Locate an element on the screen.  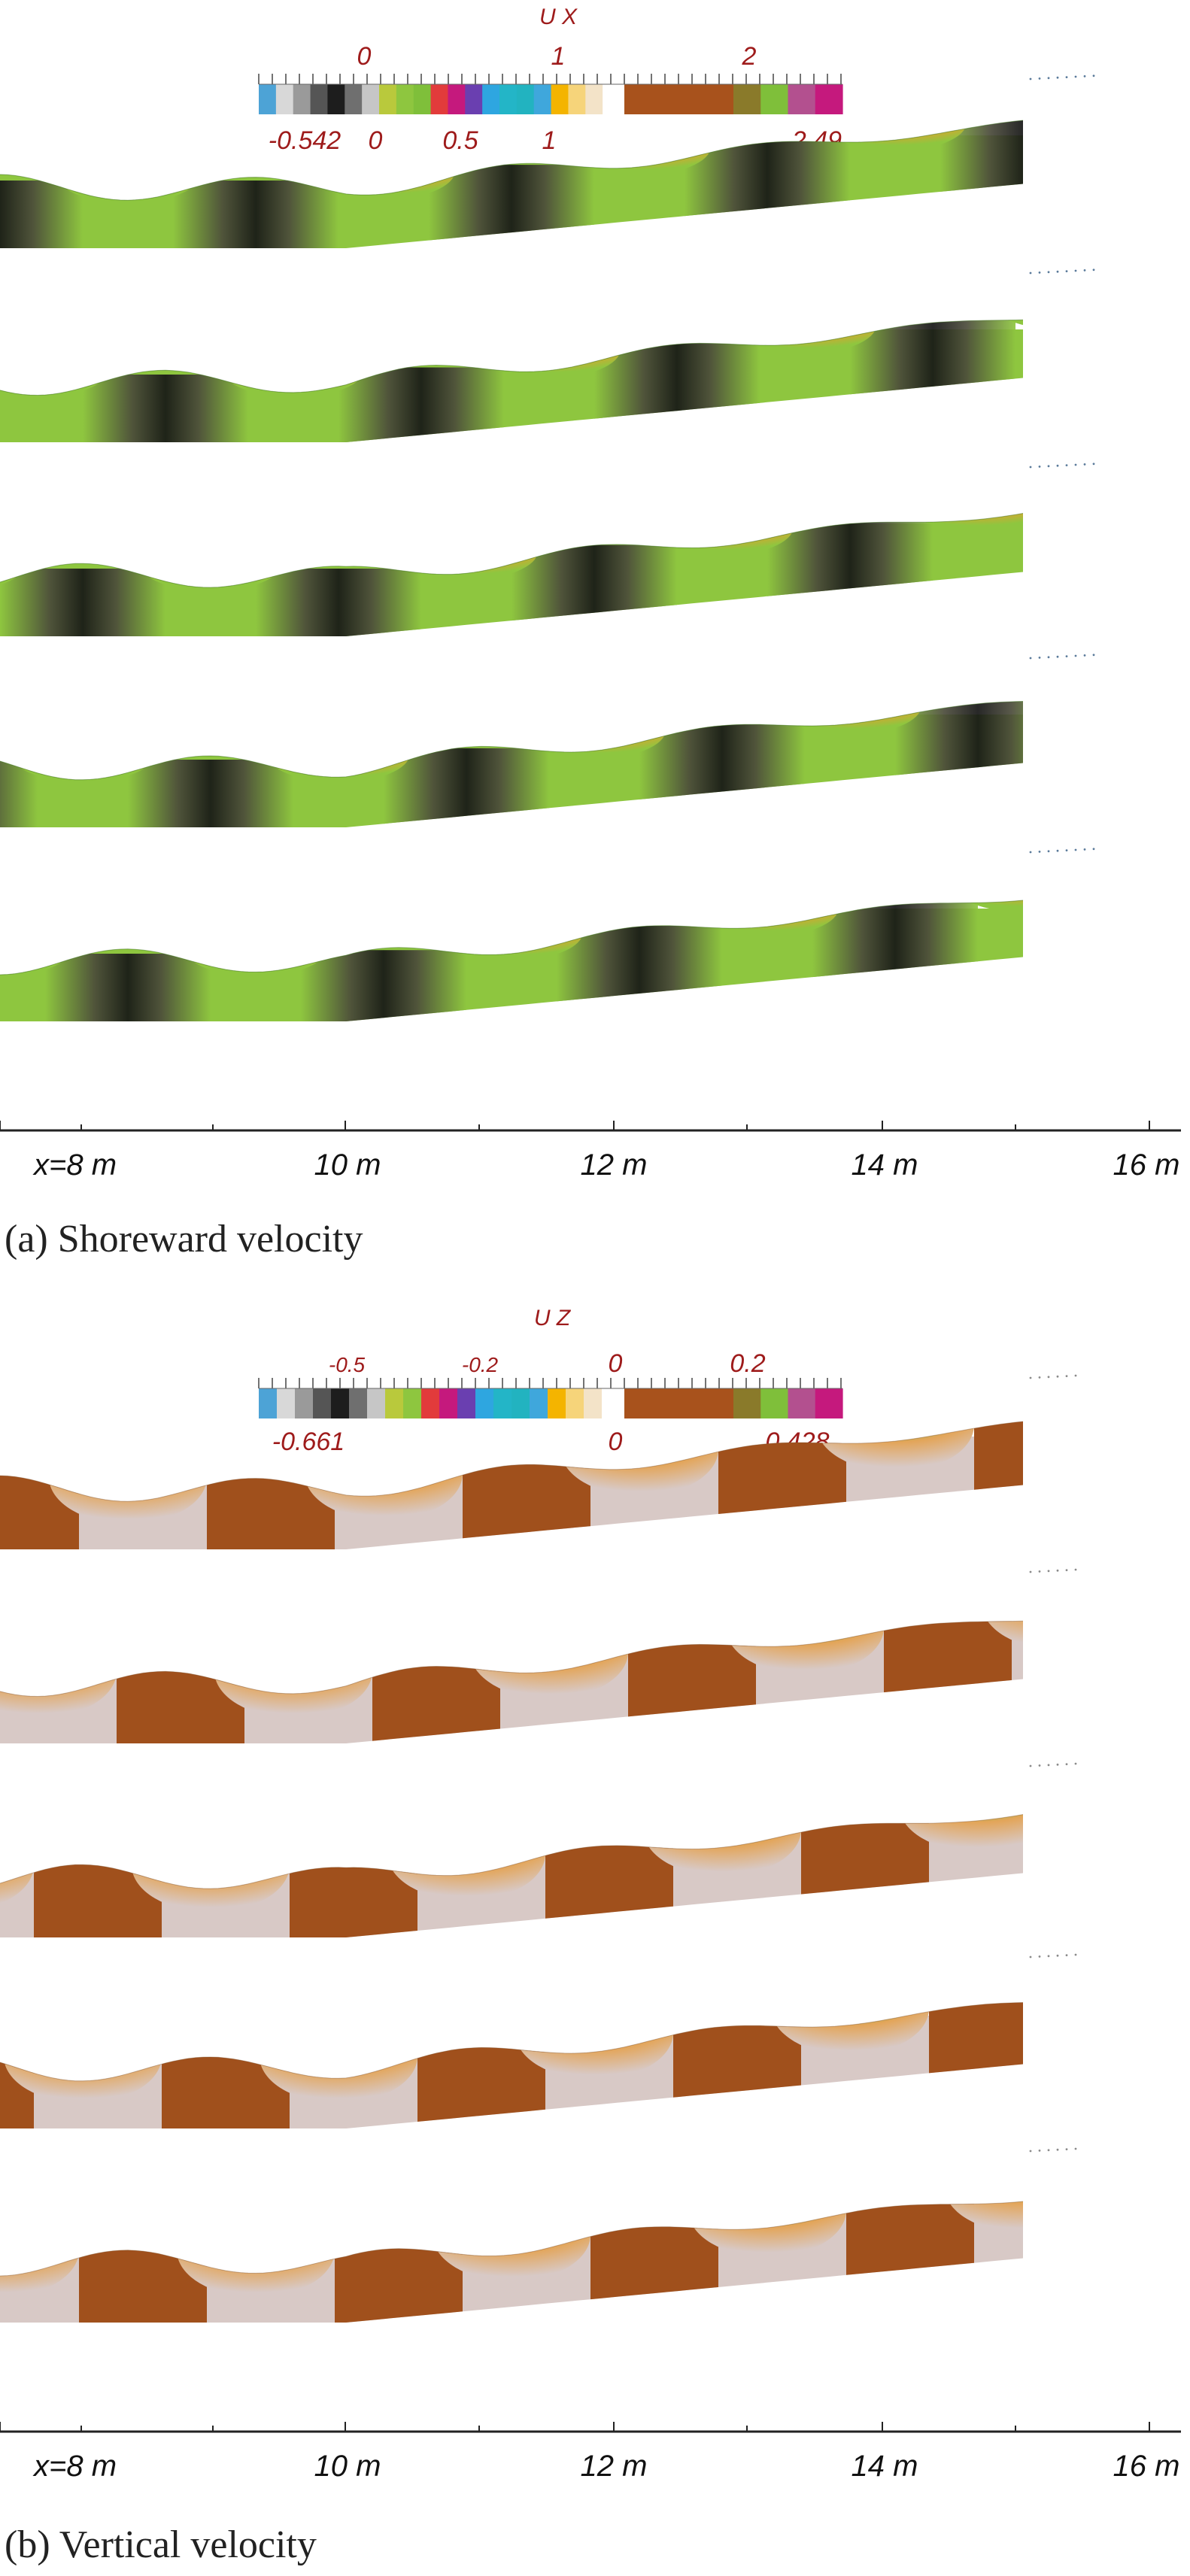
colorbar-uz-top-tick-1: -0.2 is located at coordinates (480, 1364).